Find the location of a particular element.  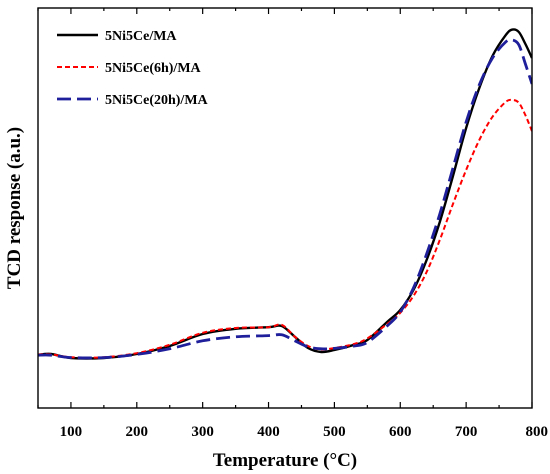

x-tick-label: 100 is located at coordinates (71, 432).